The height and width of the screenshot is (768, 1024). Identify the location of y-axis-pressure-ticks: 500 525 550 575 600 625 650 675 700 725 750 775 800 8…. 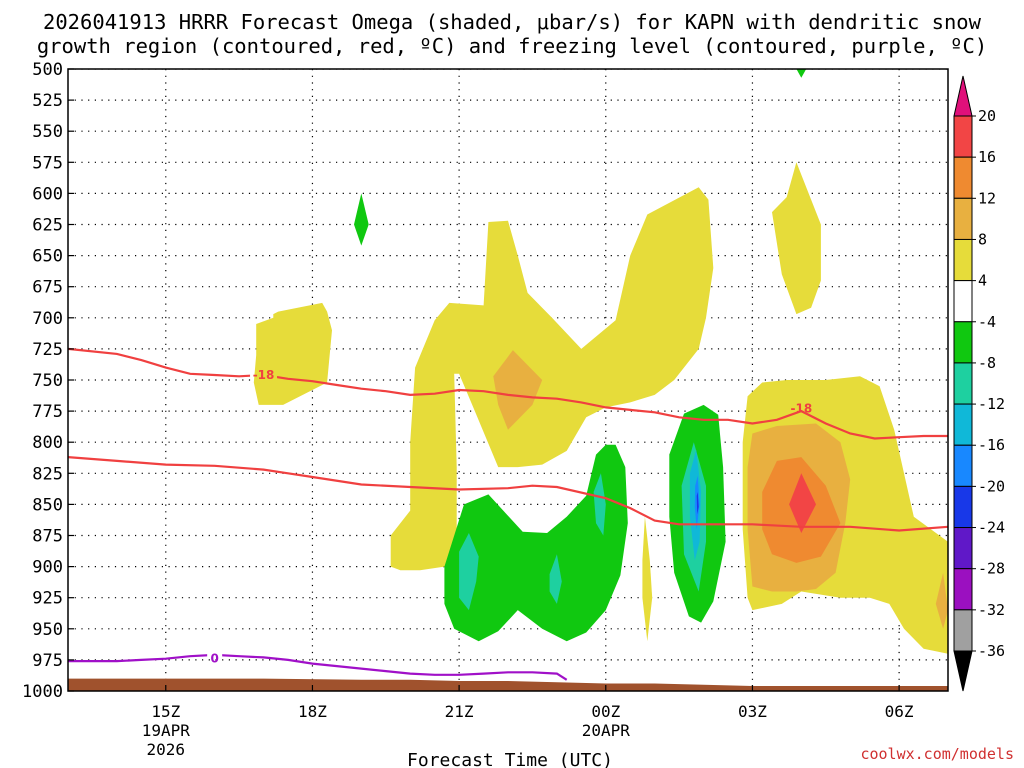
(48, 381).